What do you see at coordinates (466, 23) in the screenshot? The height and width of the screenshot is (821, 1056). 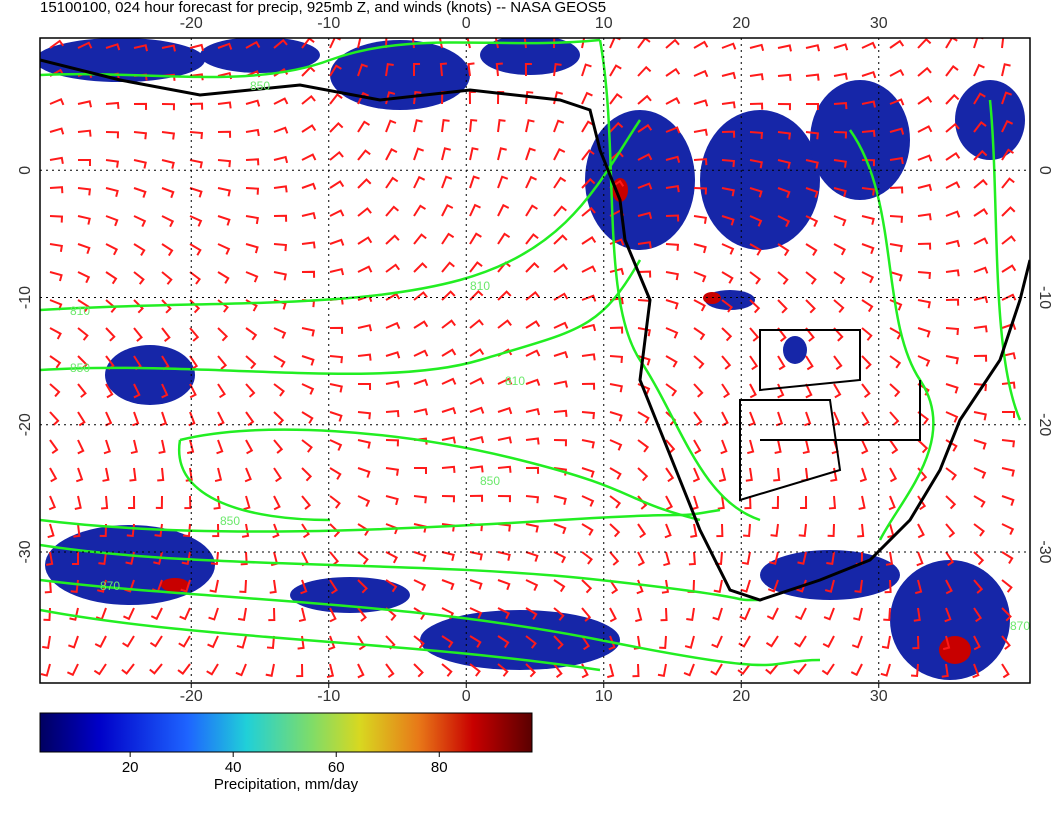 I see `lon-tick-label: 0` at bounding box center [466, 23].